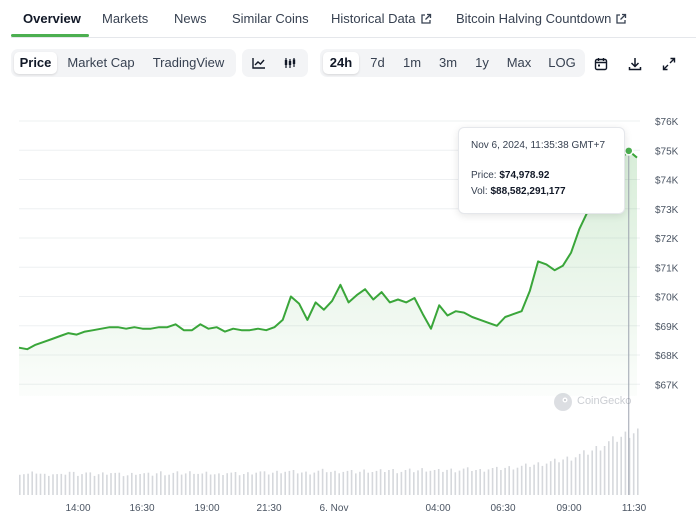 This screenshot has height=525, width=696. I want to click on range-24h: 24h, so click(341, 63).